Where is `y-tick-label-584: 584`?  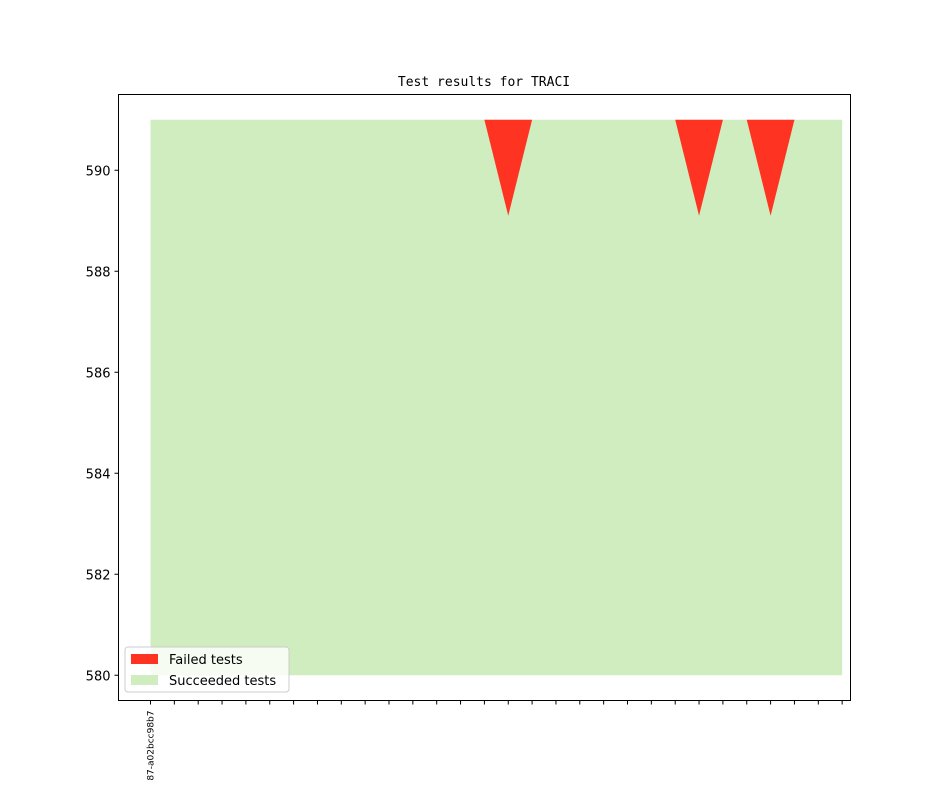
y-tick-label-584: 584 is located at coordinates (98, 474).